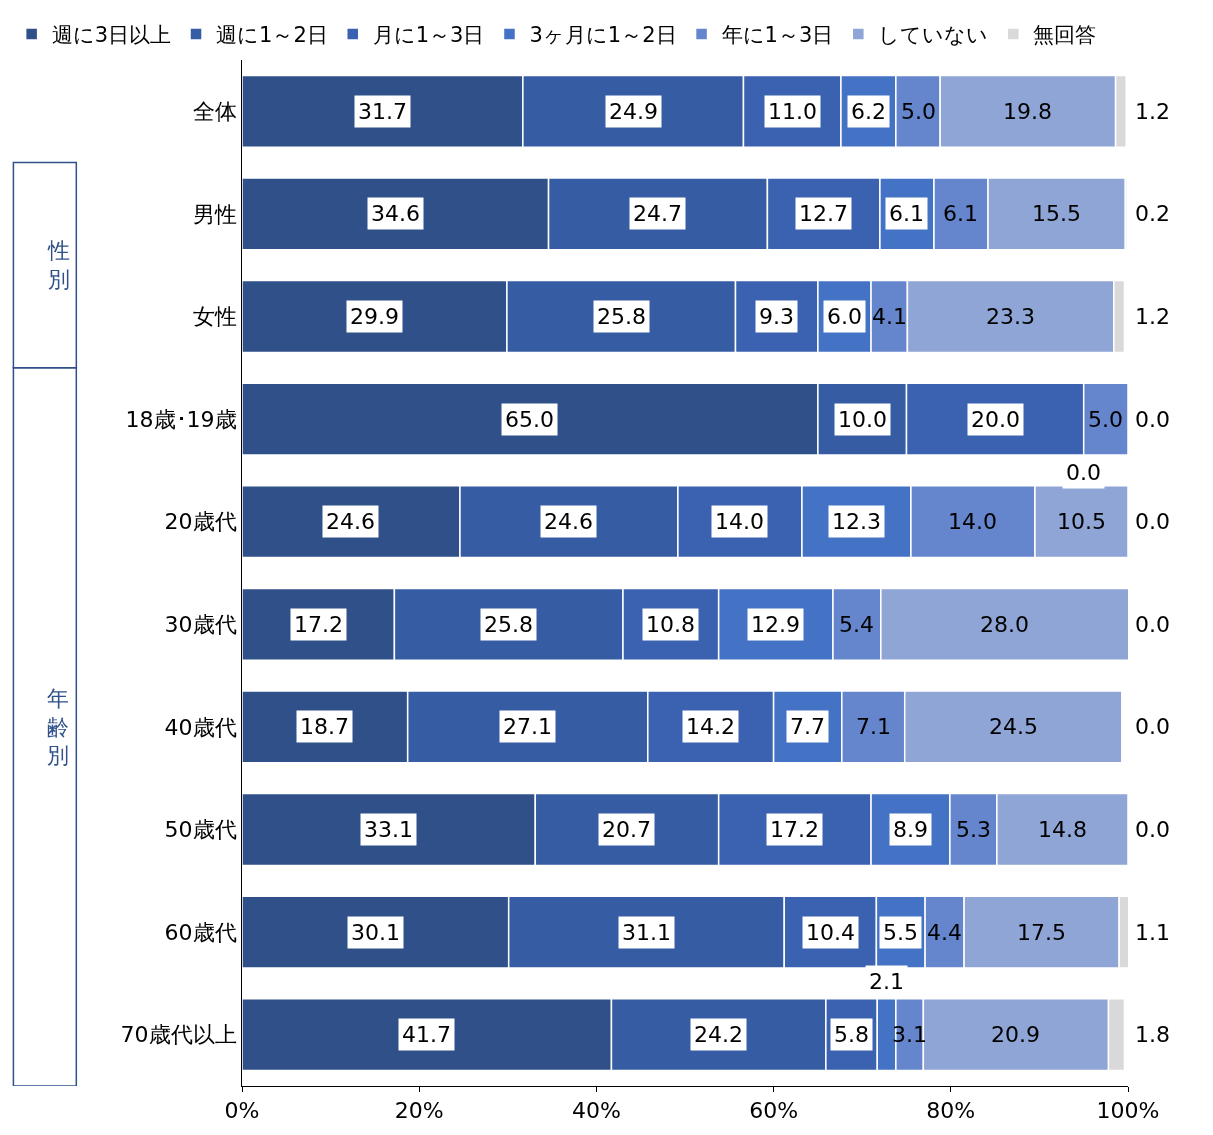 The height and width of the screenshot is (1135, 1213). Describe the element at coordinates (1152, 213) in the screenshot. I see `data-label: 0.2` at that location.